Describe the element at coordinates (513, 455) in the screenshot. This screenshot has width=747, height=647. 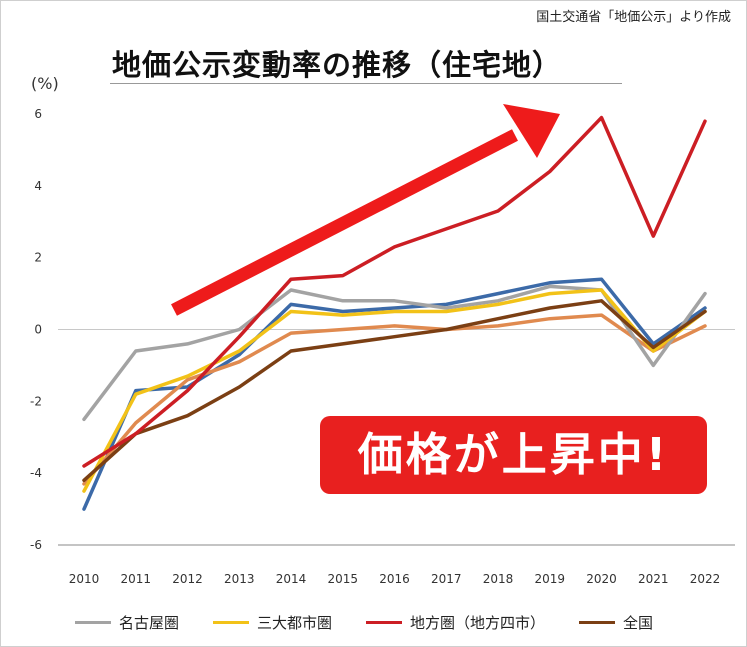
I see `callout-banner: 価格が上昇中!` at that location.